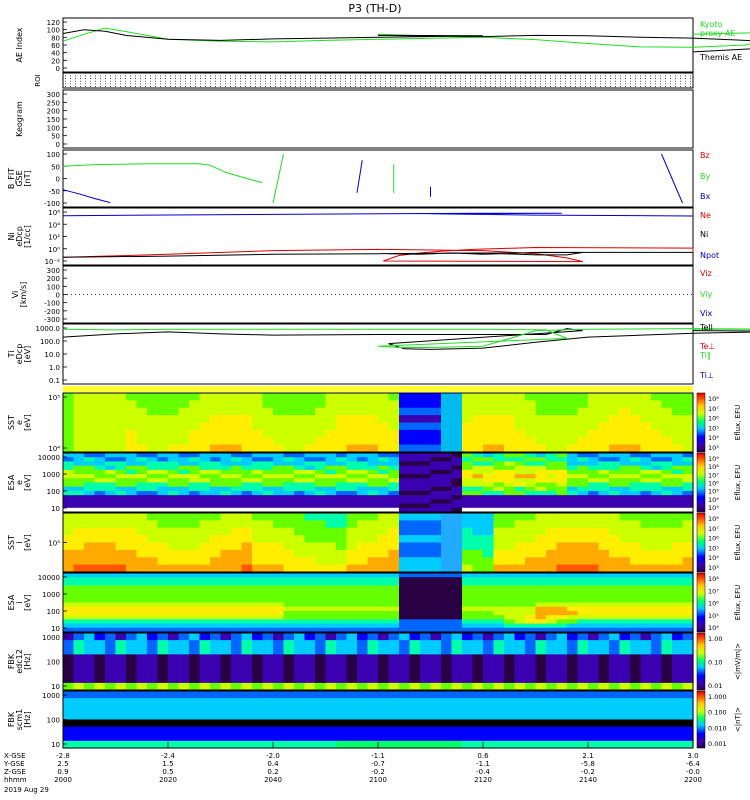  What do you see at coordinates (55, 137) in the screenshot?
I see `keogram-ytick: 50` at bounding box center [55, 137].